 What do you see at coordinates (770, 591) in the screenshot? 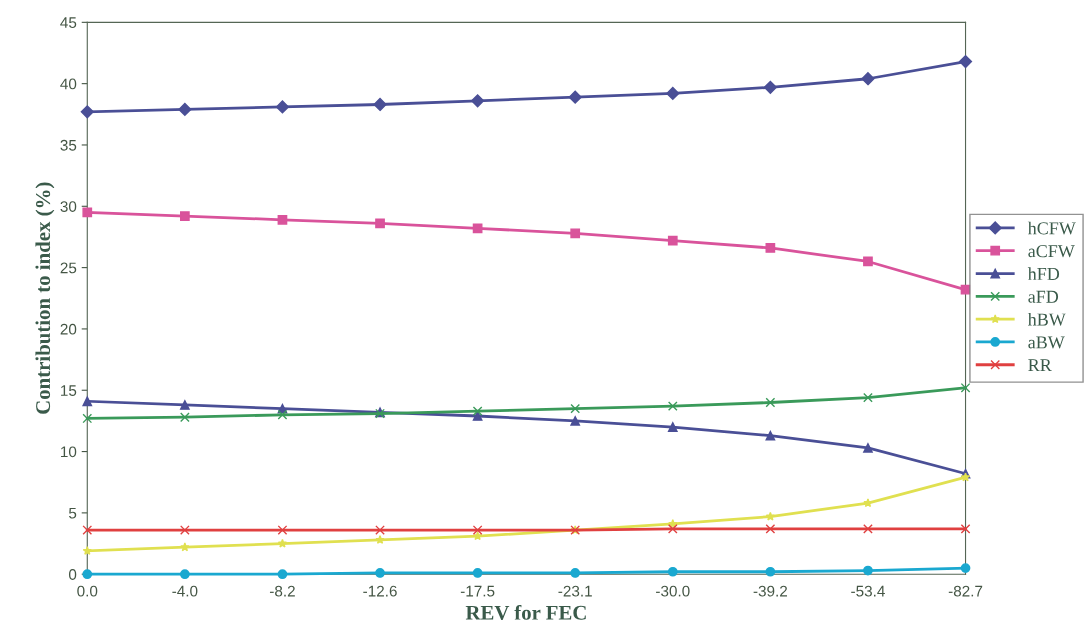
I see `x-tick-label: -39.2` at bounding box center [770, 591].